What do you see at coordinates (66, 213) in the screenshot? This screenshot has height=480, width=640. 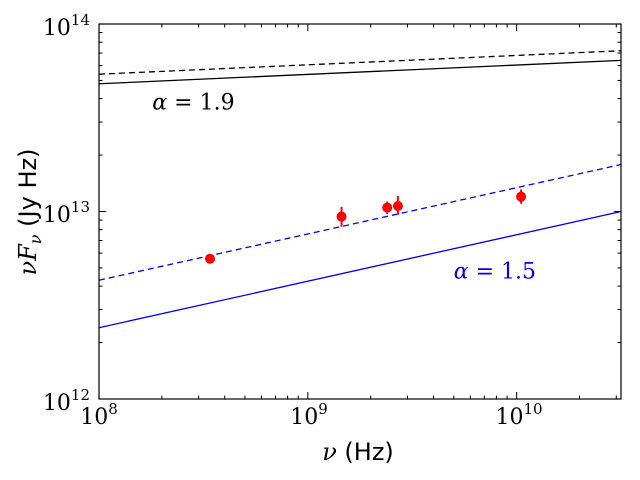 I see `y-tick-label: 1013` at bounding box center [66, 213].